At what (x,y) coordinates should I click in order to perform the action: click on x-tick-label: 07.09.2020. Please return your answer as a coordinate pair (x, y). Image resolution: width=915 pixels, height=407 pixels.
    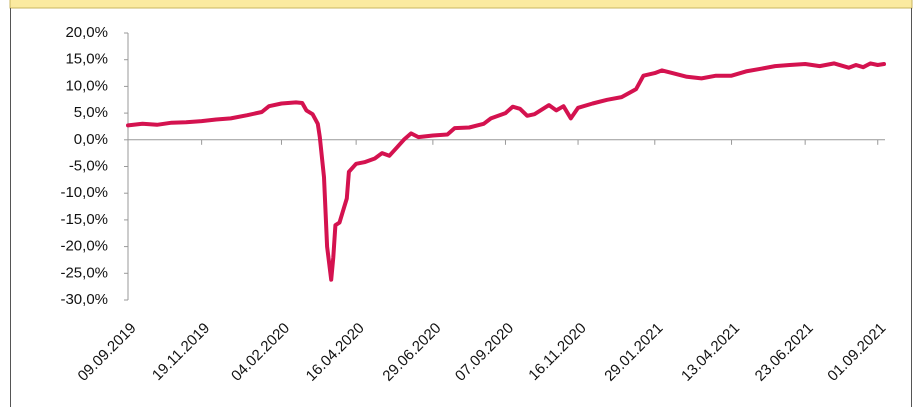
    Looking at the image, I should click on (484, 352).